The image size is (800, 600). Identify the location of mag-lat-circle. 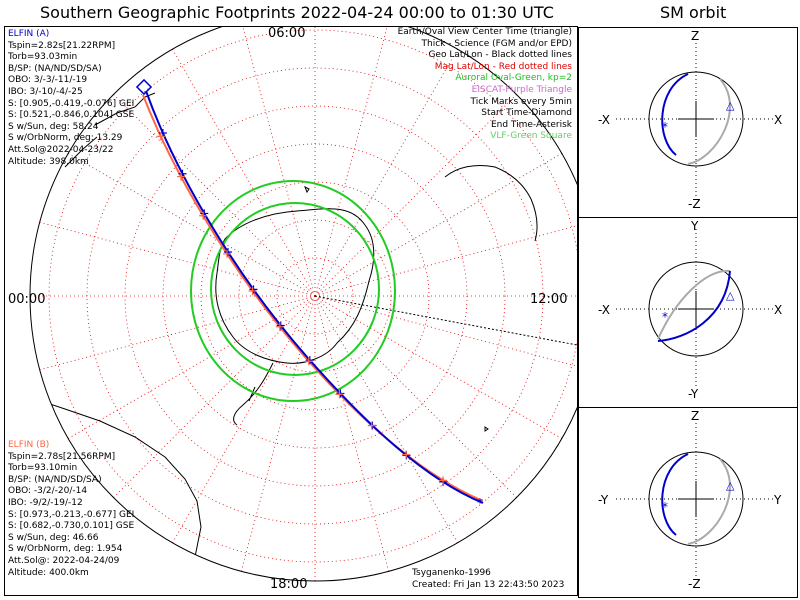
(315, 296).